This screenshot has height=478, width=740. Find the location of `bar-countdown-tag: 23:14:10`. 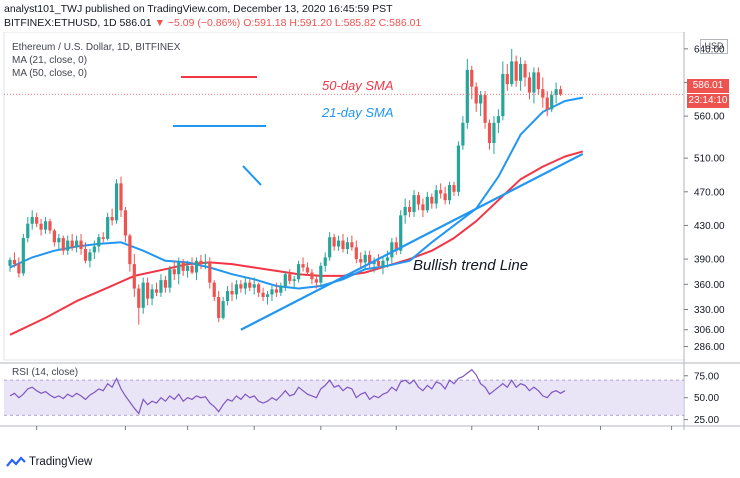

bar-countdown-tag: 23:14:10 is located at coordinates (708, 101).